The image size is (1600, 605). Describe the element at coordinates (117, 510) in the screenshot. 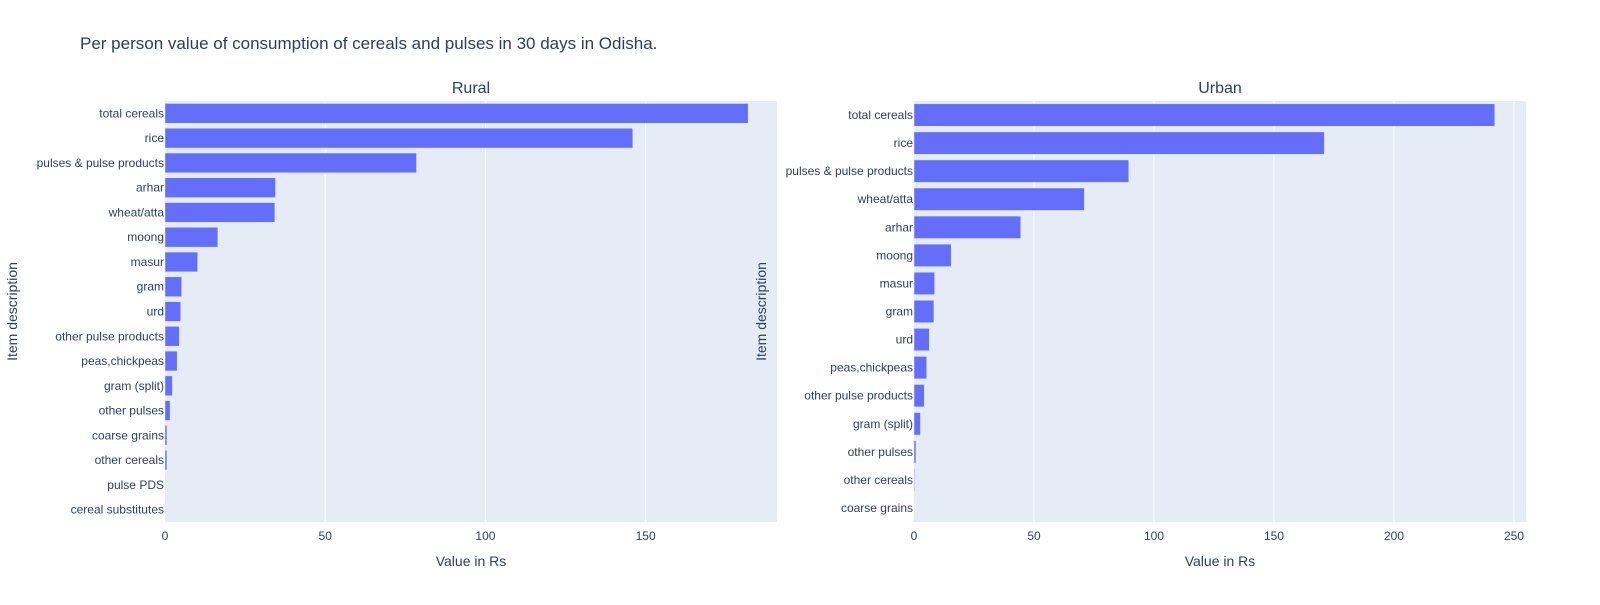

I see `y-tick-label: cereal substitutes` at that location.